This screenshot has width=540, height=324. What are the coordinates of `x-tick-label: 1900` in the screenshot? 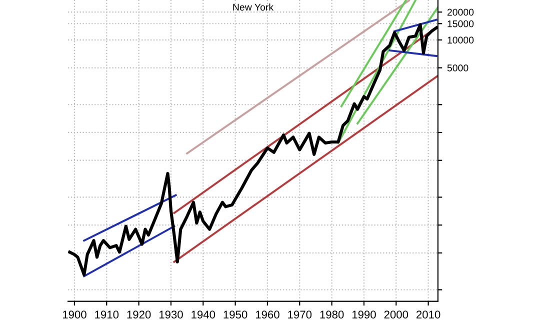 It's located at (74, 314).